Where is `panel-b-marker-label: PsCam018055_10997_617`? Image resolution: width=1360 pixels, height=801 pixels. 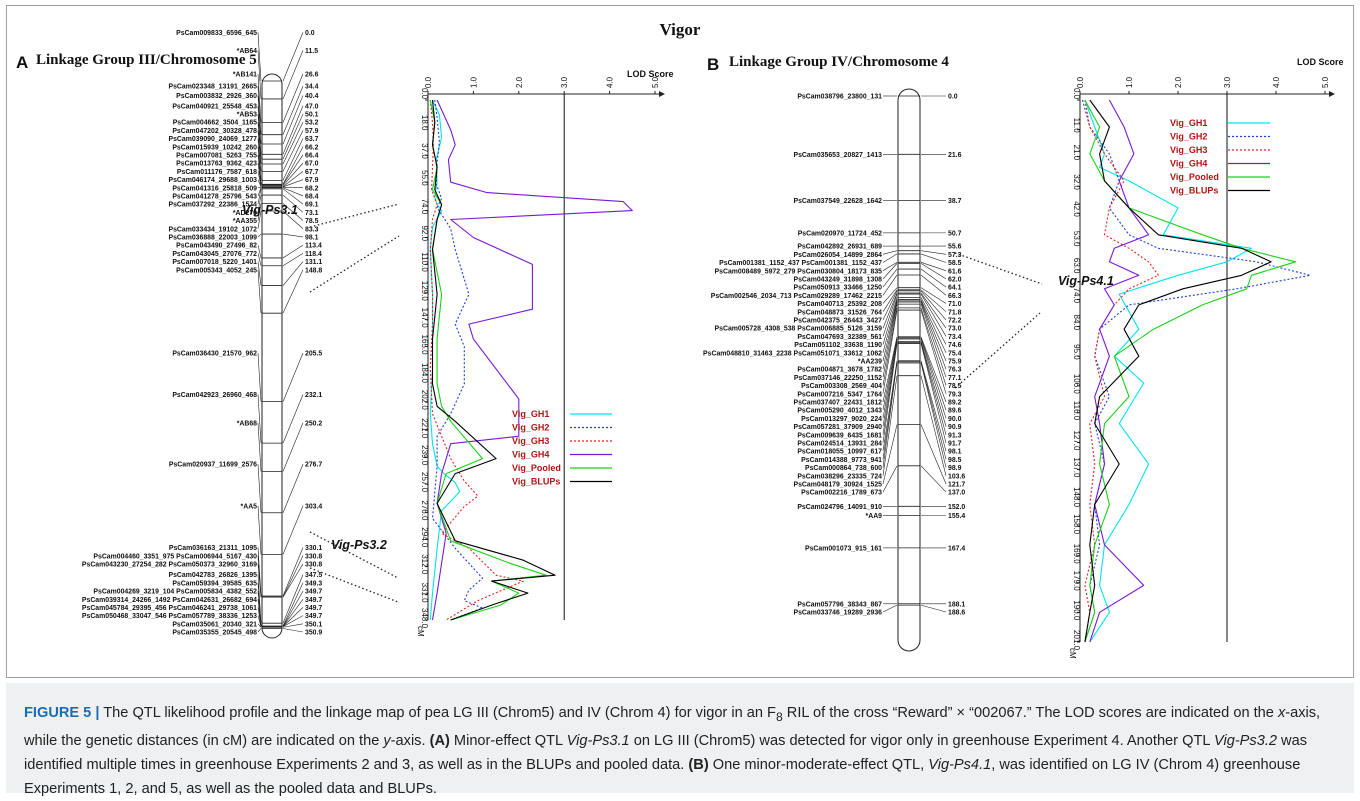 panel-b-marker-label: PsCam018055_10997_617 is located at coordinates (839, 452).